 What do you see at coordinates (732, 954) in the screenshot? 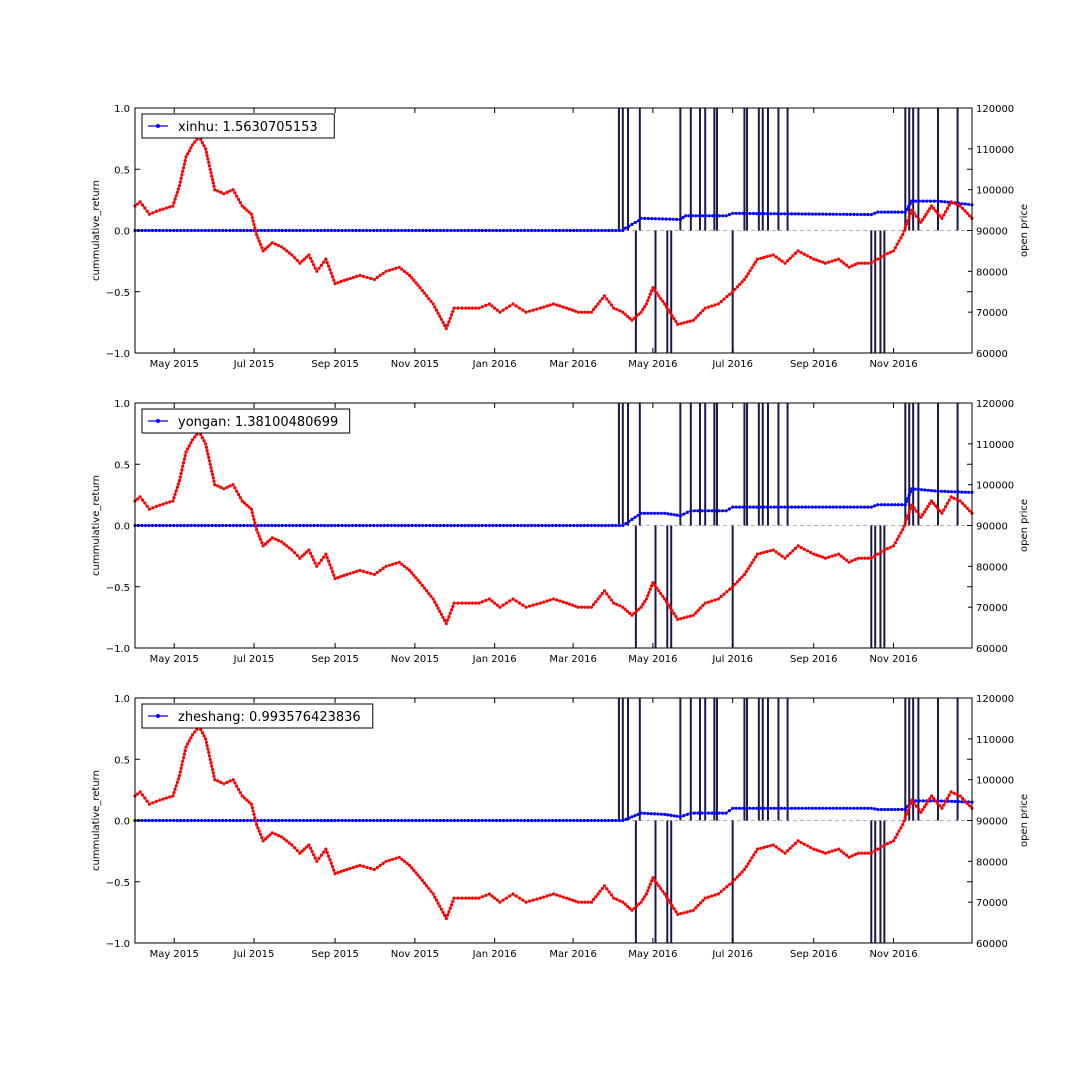
I see `x-tick-label: Jul 2016` at bounding box center [732, 954].